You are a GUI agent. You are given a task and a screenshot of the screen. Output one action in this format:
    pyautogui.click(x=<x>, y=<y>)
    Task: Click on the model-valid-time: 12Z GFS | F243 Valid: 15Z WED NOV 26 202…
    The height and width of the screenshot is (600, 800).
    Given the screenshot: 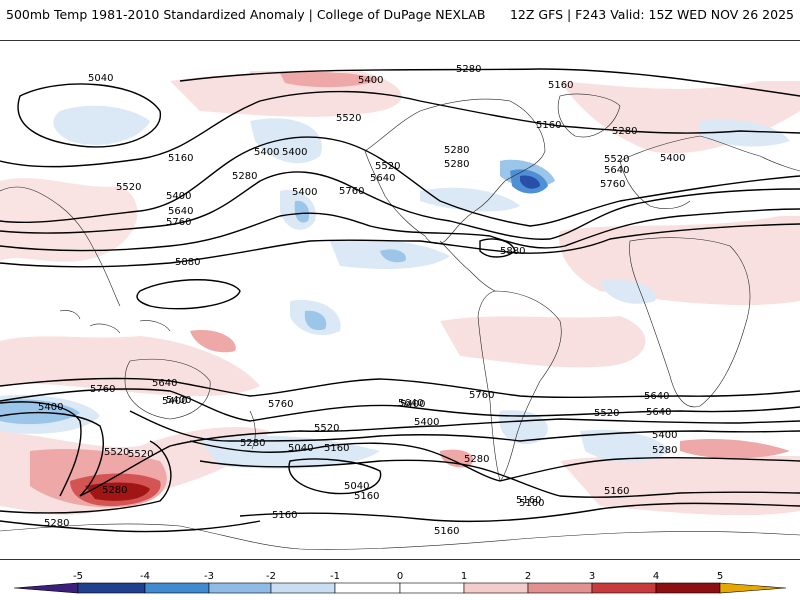 What is the action you would take?
    pyautogui.click(x=651, y=14)
    